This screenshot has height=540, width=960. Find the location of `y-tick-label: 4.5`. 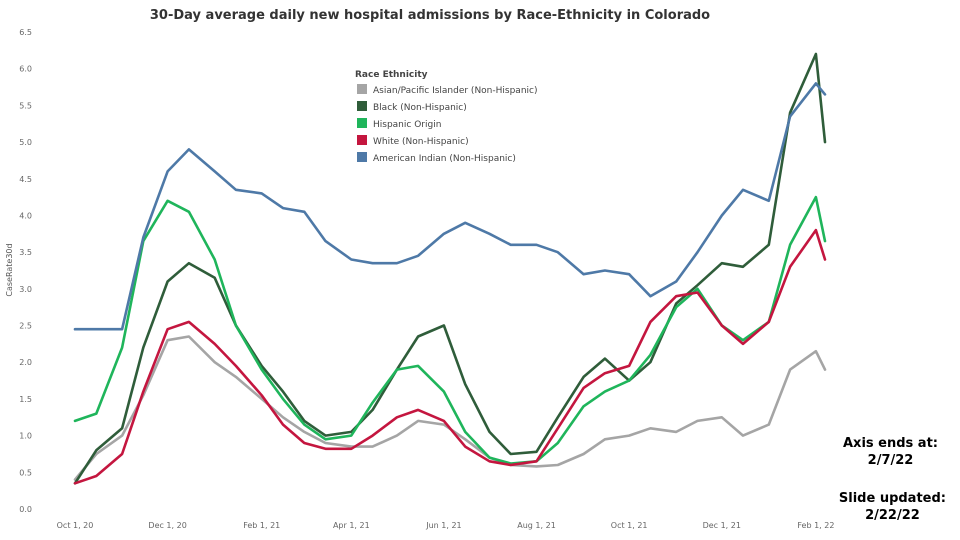

y-tick-label: 4.5 is located at coordinates (25, 179).